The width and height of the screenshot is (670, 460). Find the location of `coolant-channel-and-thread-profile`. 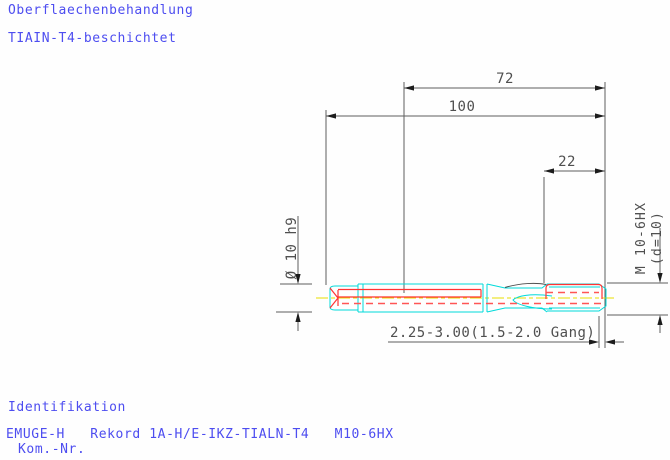

coolant-channel-and-thread-profile is located at coordinates (466, 296).